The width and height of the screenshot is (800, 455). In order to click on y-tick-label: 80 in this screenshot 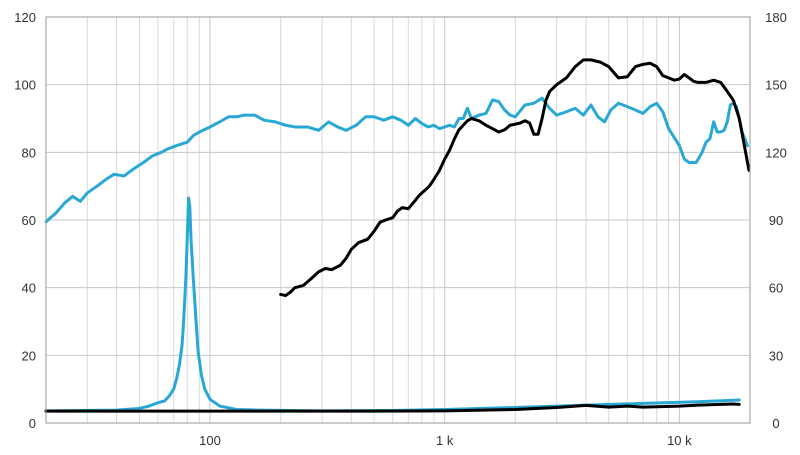, I will do `click(29, 152)`.